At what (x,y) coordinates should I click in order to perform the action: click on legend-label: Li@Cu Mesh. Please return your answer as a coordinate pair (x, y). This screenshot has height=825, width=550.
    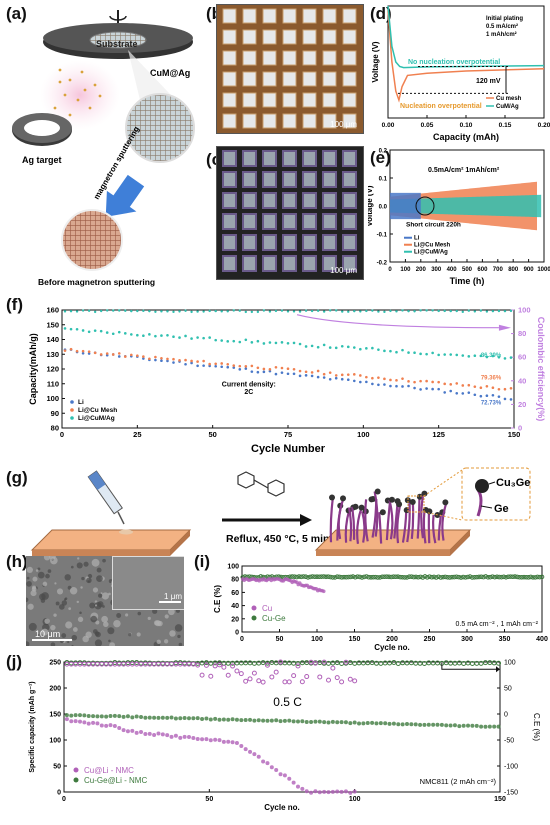
    Looking at the image, I should click on (432, 246).